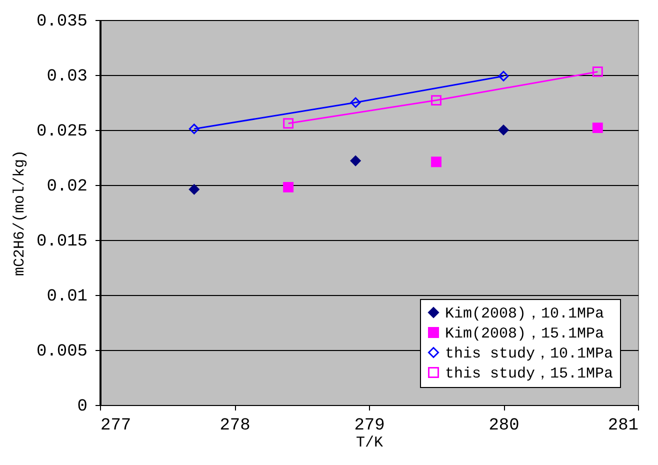  What do you see at coordinates (370, 443) in the screenshot?
I see `x-axis-title: T/K` at bounding box center [370, 443].